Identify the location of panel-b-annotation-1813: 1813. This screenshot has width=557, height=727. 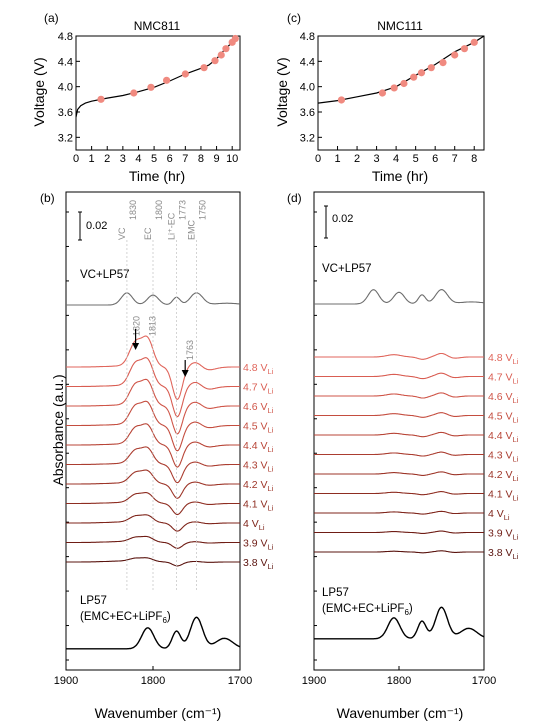
(153, 326).